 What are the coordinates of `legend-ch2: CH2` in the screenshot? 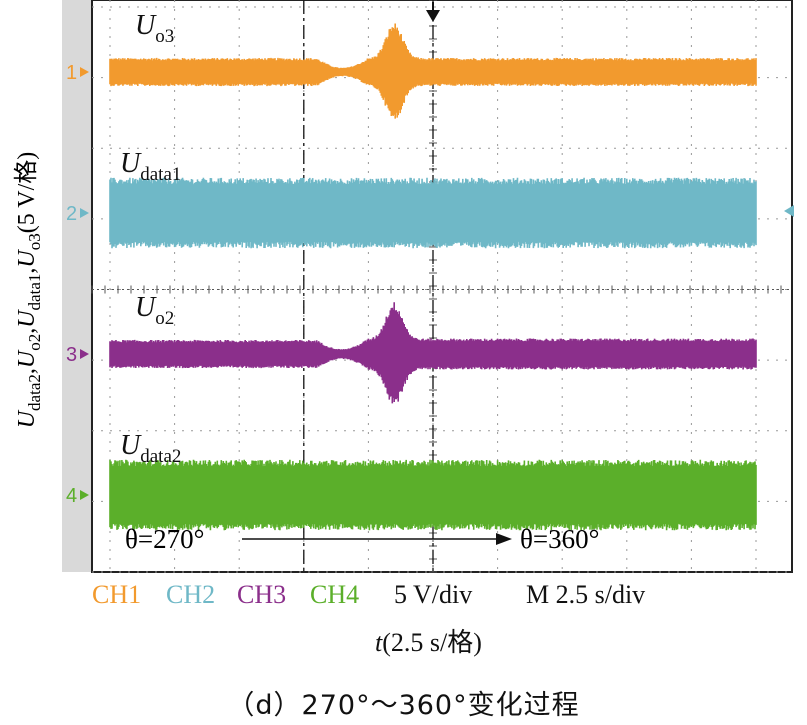 It's located at (191, 594).